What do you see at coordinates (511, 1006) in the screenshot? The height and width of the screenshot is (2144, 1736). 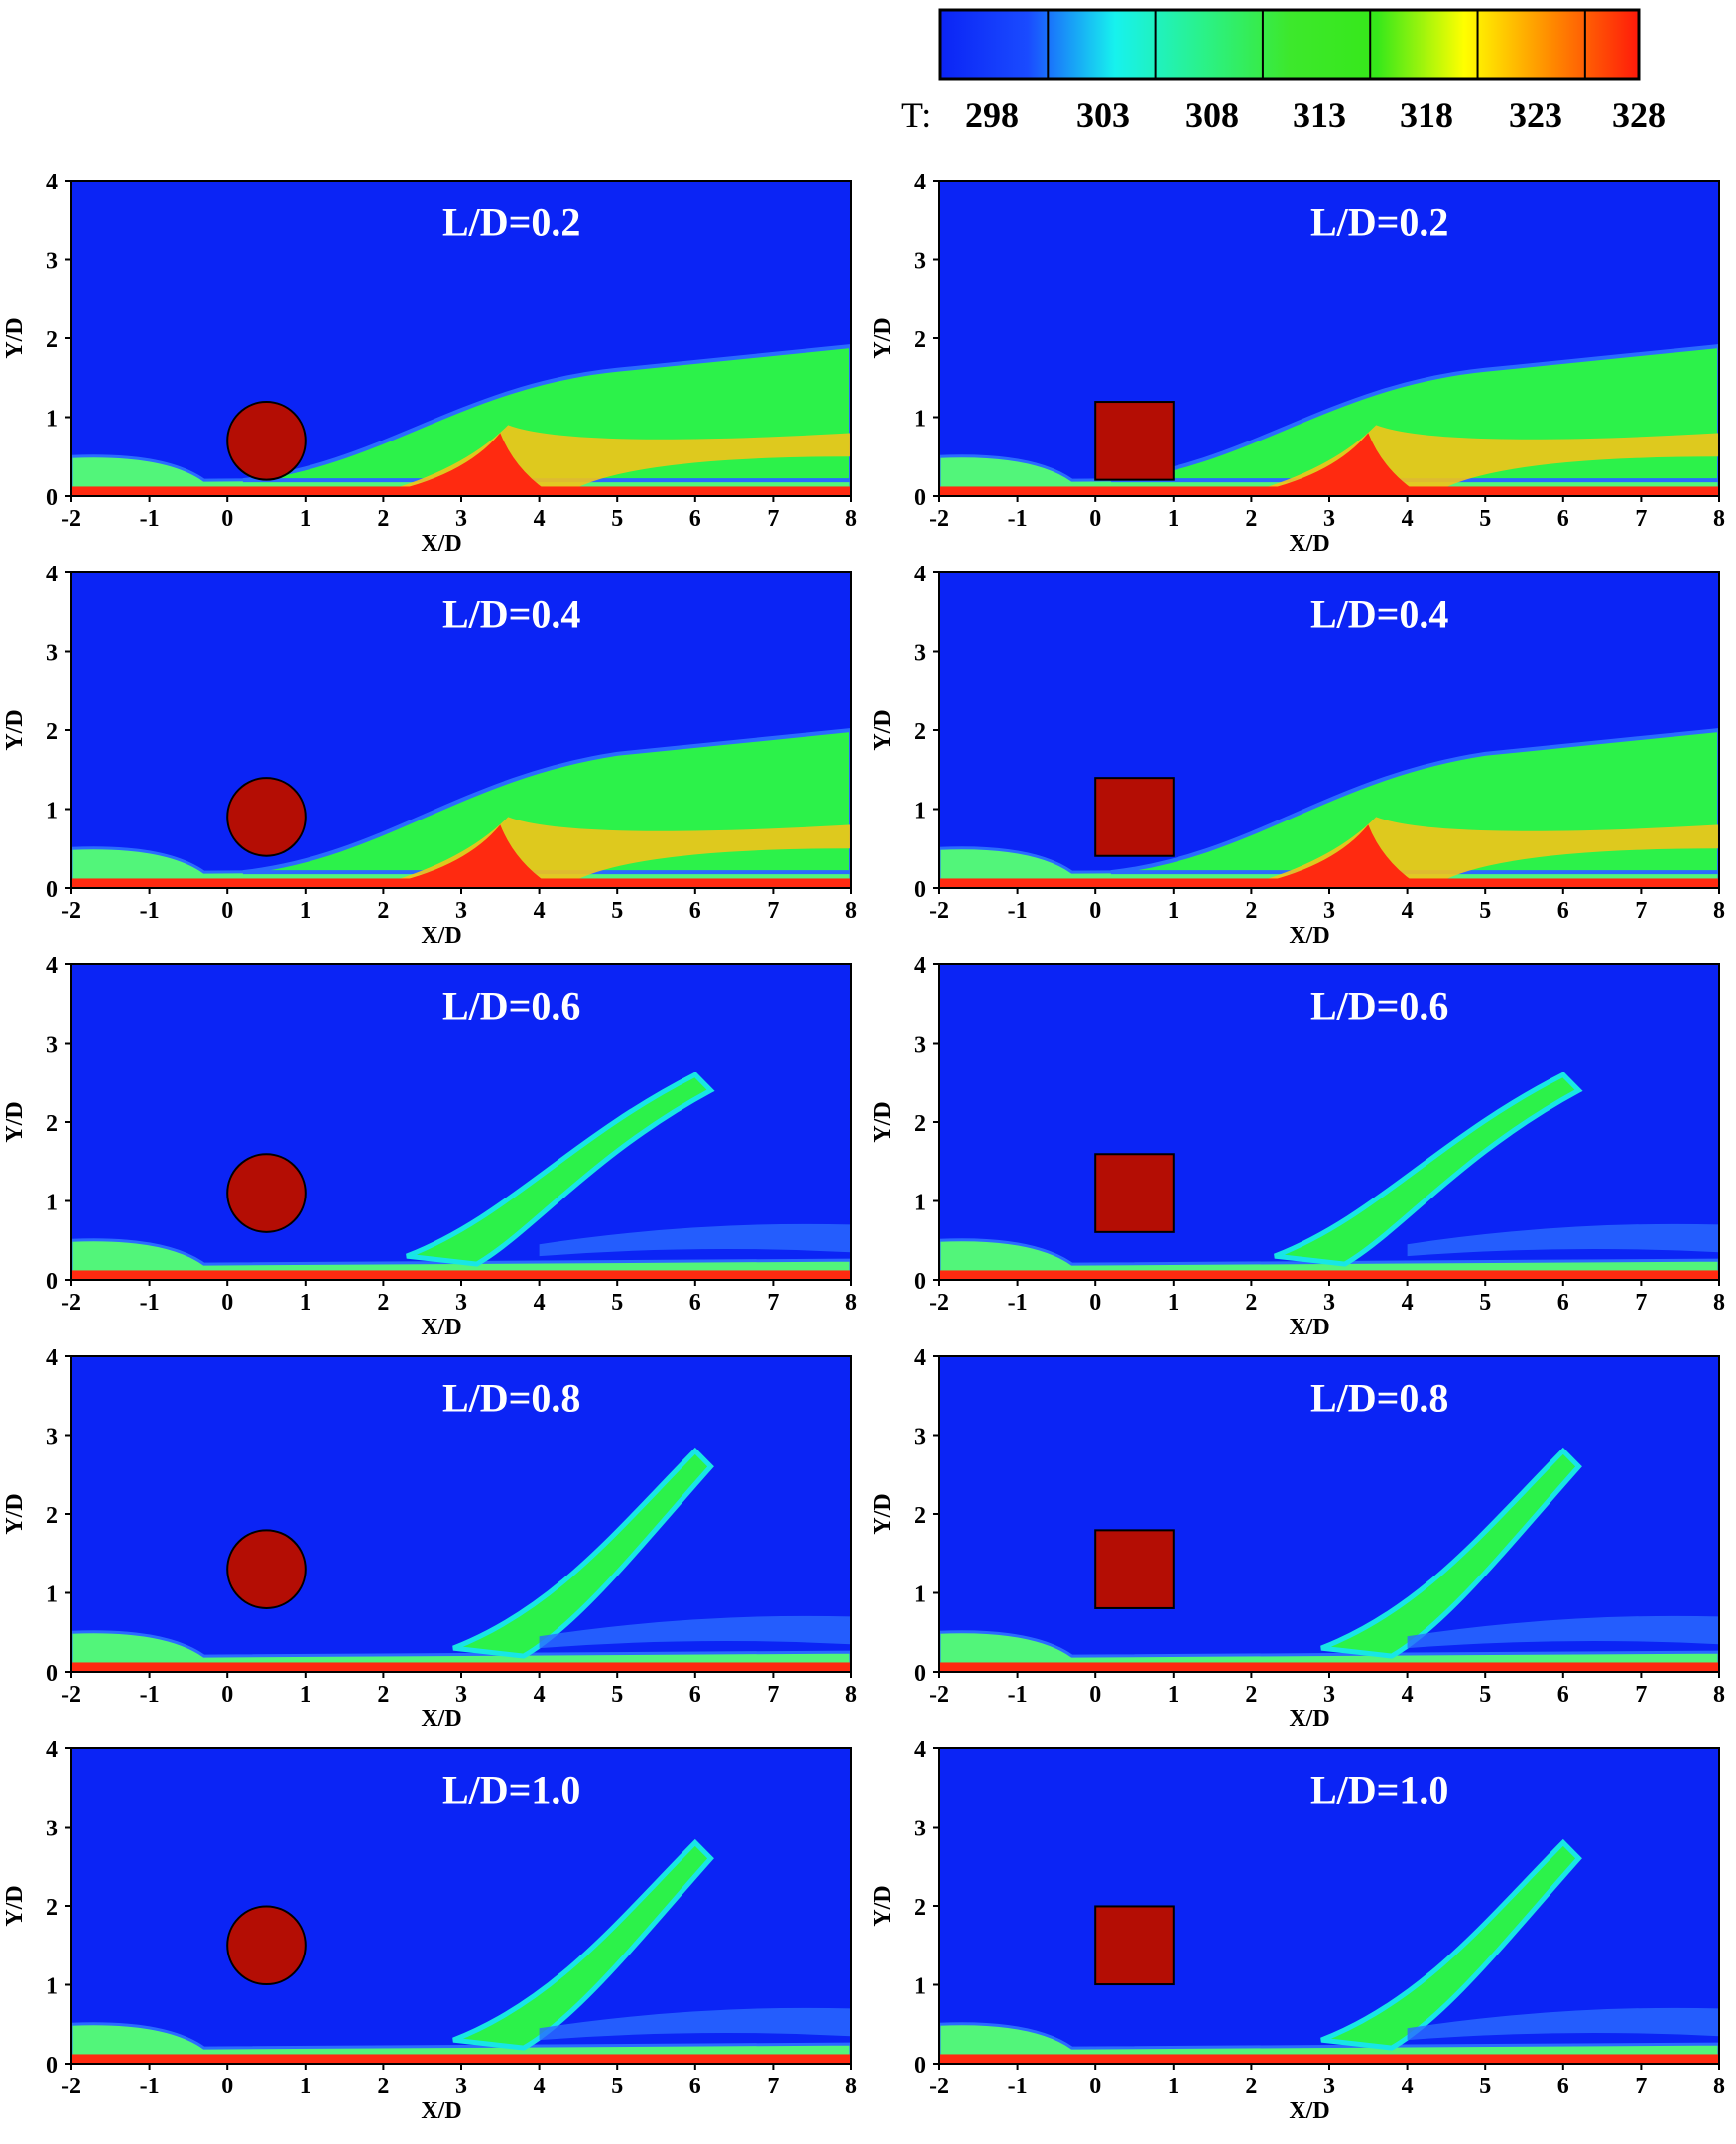 I see `panel-title: L/D=0.6` at bounding box center [511, 1006].